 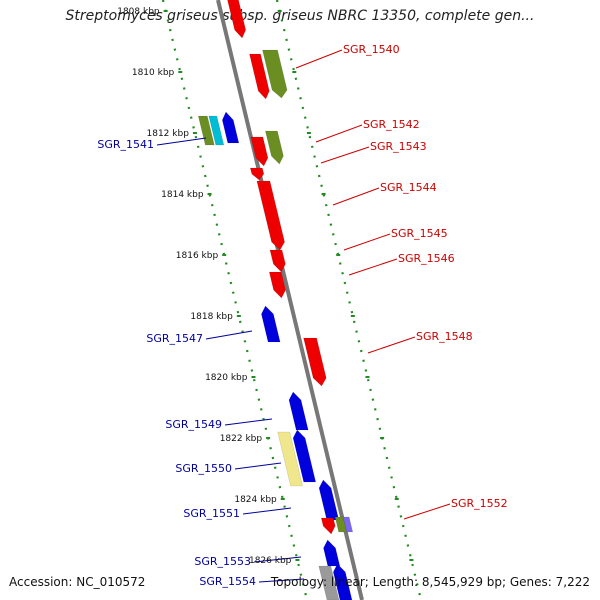 What do you see at coordinates (236, 19) in the screenshot?
I see `gene-arrow-forward` at bounding box center [236, 19].